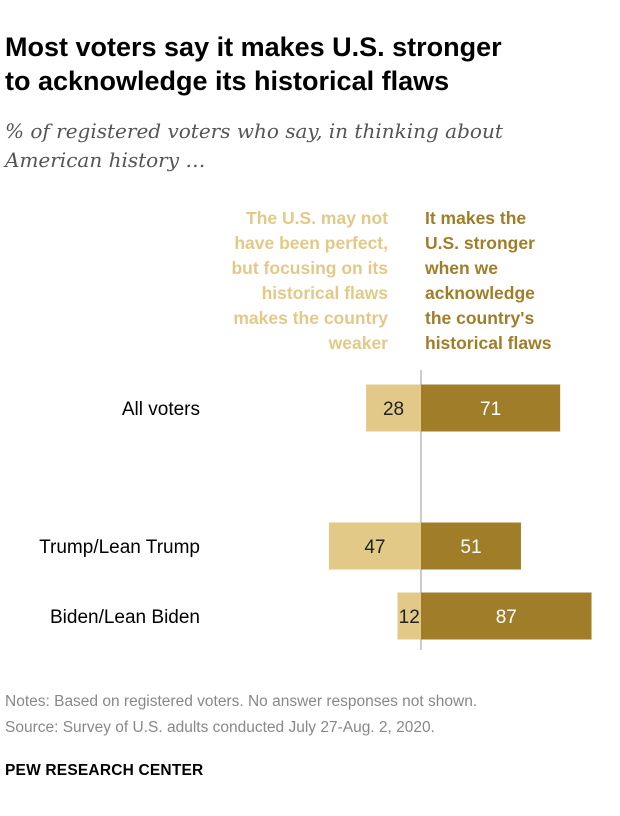 The height and width of the screenshot is (816, 620). I want to click on brand-logo-text: PEW RESEARCH CENTER, so click(104, 770).